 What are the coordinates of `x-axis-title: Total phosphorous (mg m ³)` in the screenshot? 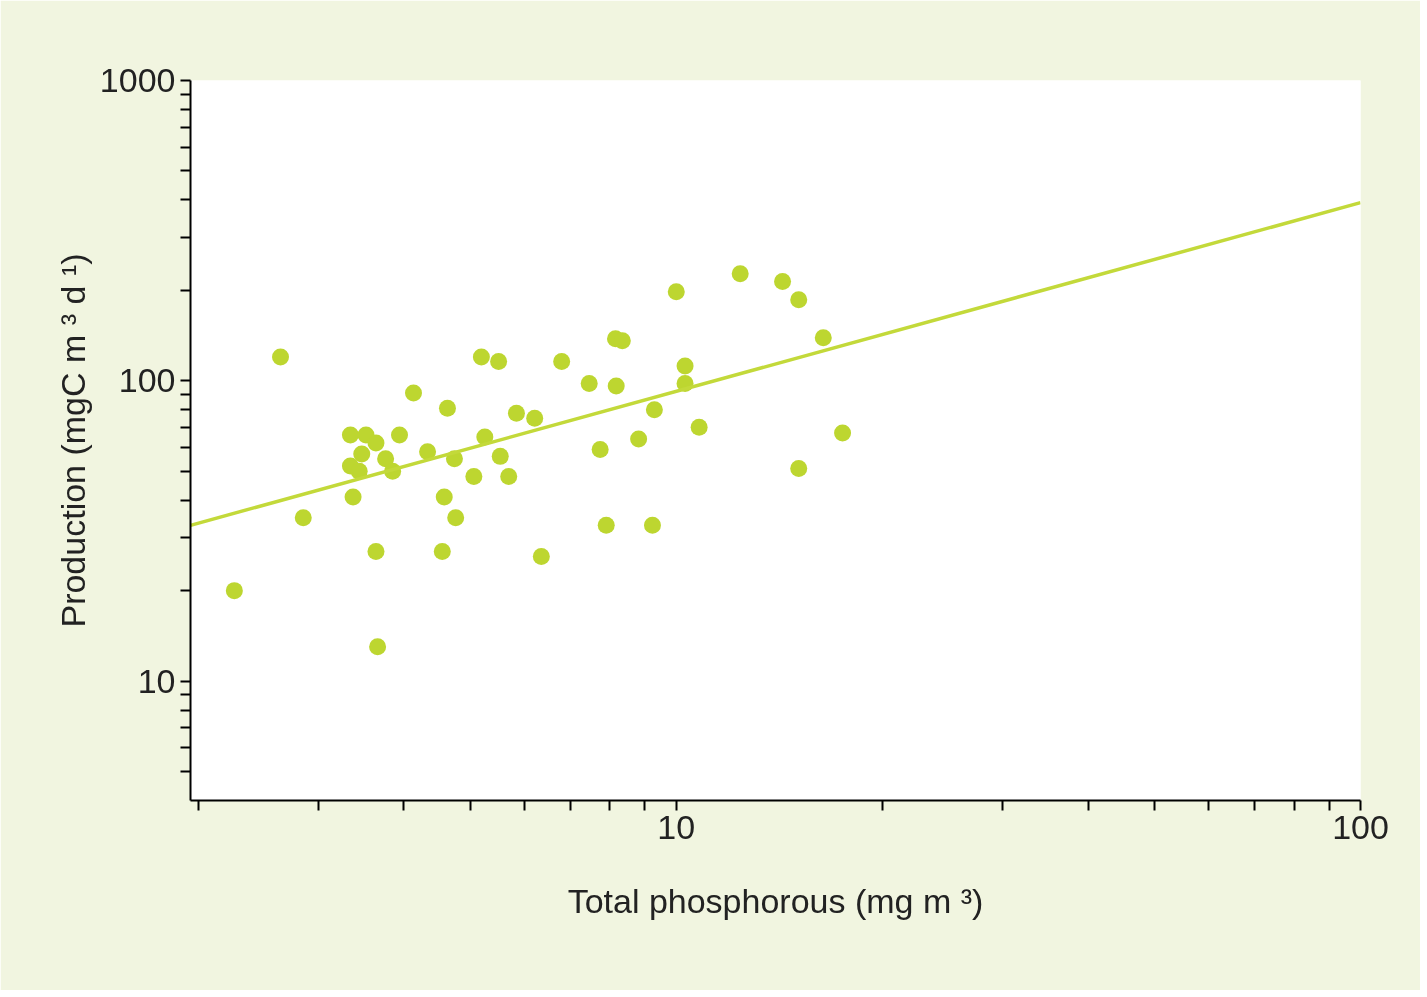 It's located at (775, 900).